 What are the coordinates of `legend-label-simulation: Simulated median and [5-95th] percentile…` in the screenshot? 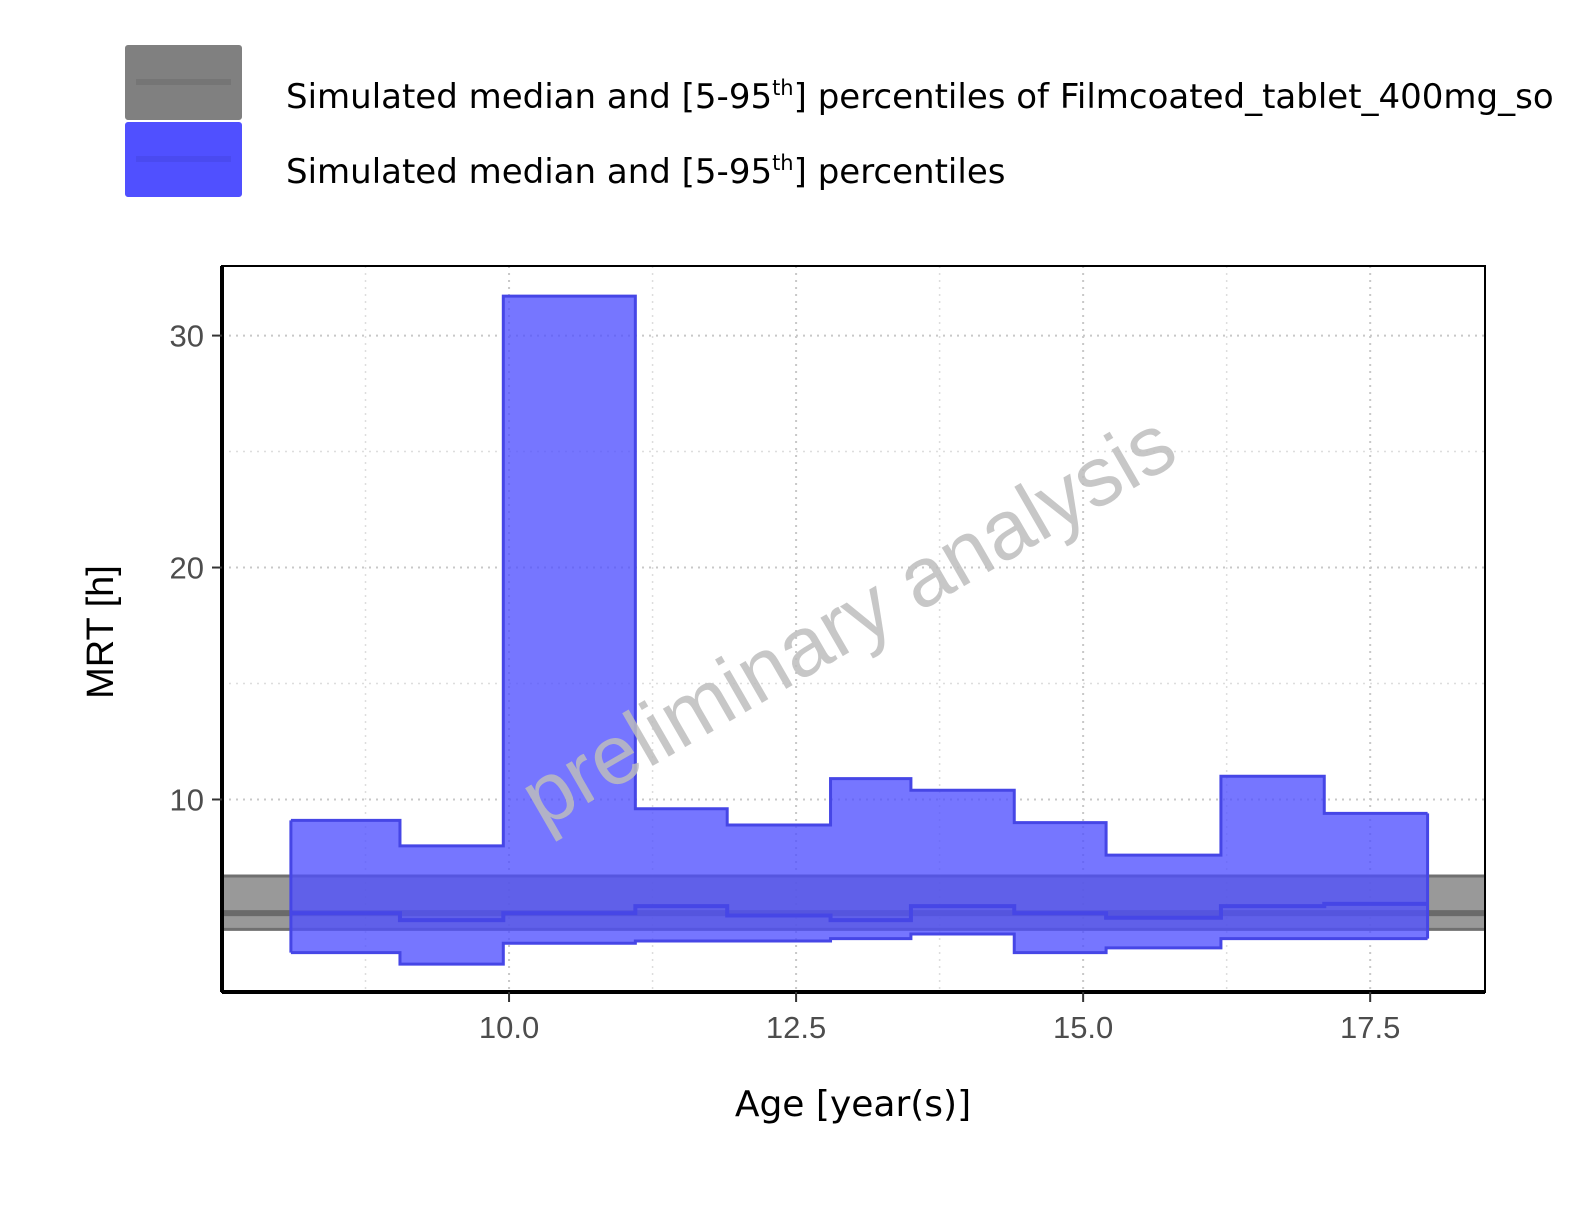 It's located at (645, 171).